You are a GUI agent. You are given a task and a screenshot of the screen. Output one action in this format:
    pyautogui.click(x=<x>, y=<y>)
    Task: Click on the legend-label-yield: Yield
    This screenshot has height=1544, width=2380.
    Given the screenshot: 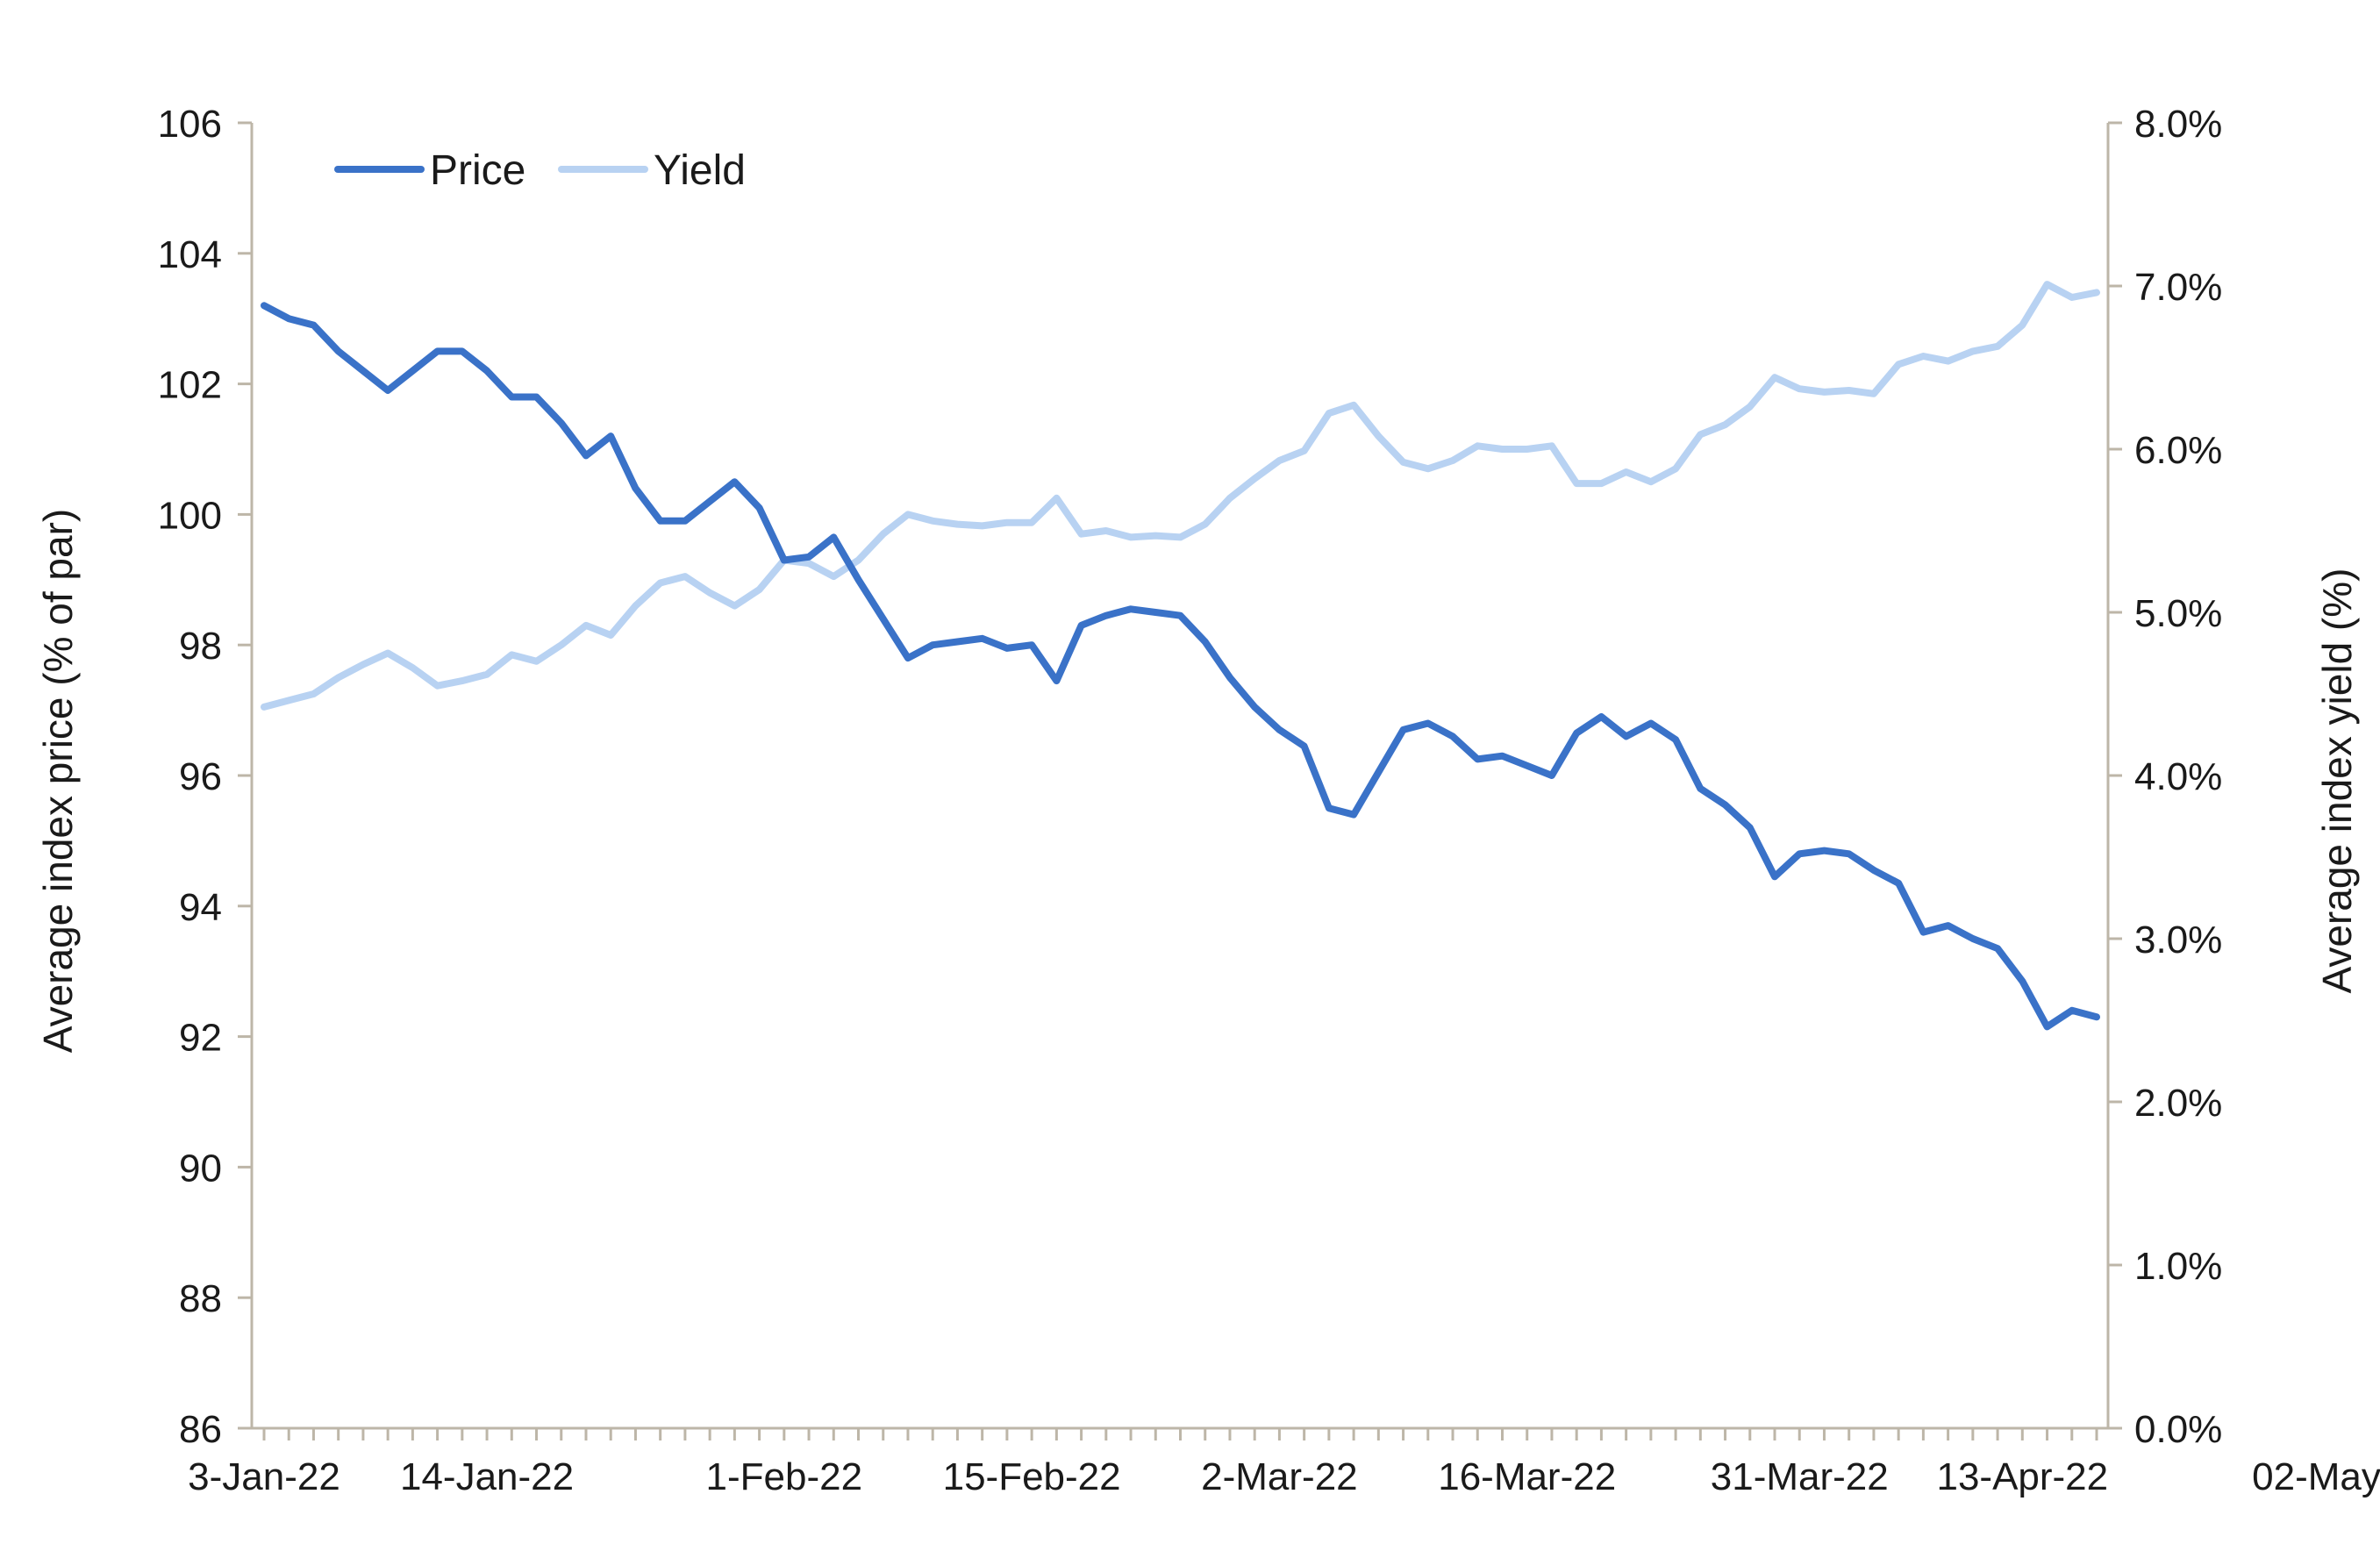 What is the action you would take?
    pyautogui.click(x=700, y=171)
    